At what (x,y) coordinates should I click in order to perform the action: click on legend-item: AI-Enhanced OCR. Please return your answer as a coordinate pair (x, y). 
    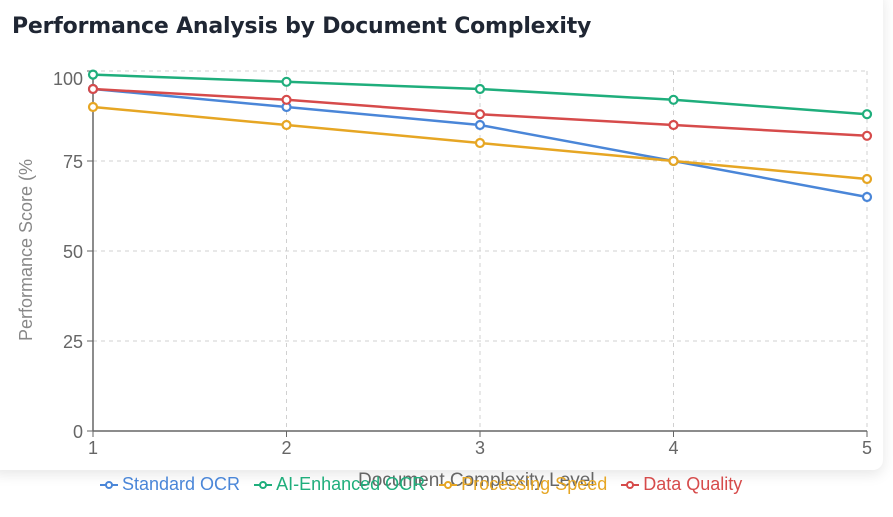
    Looking at the image, I should click on (339, 484).